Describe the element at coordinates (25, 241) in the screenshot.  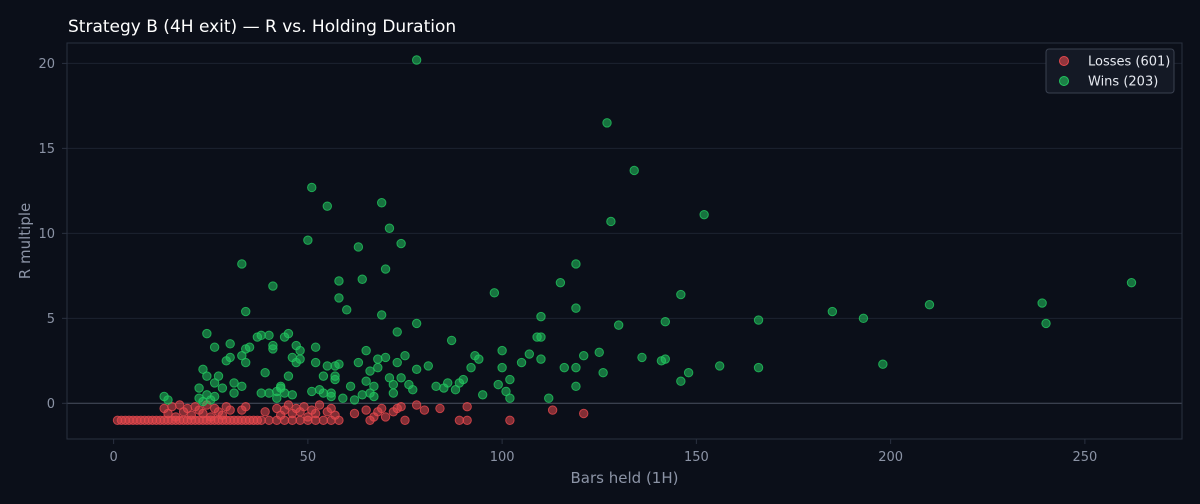
I see `y-axis-title: R multiple` at that location.